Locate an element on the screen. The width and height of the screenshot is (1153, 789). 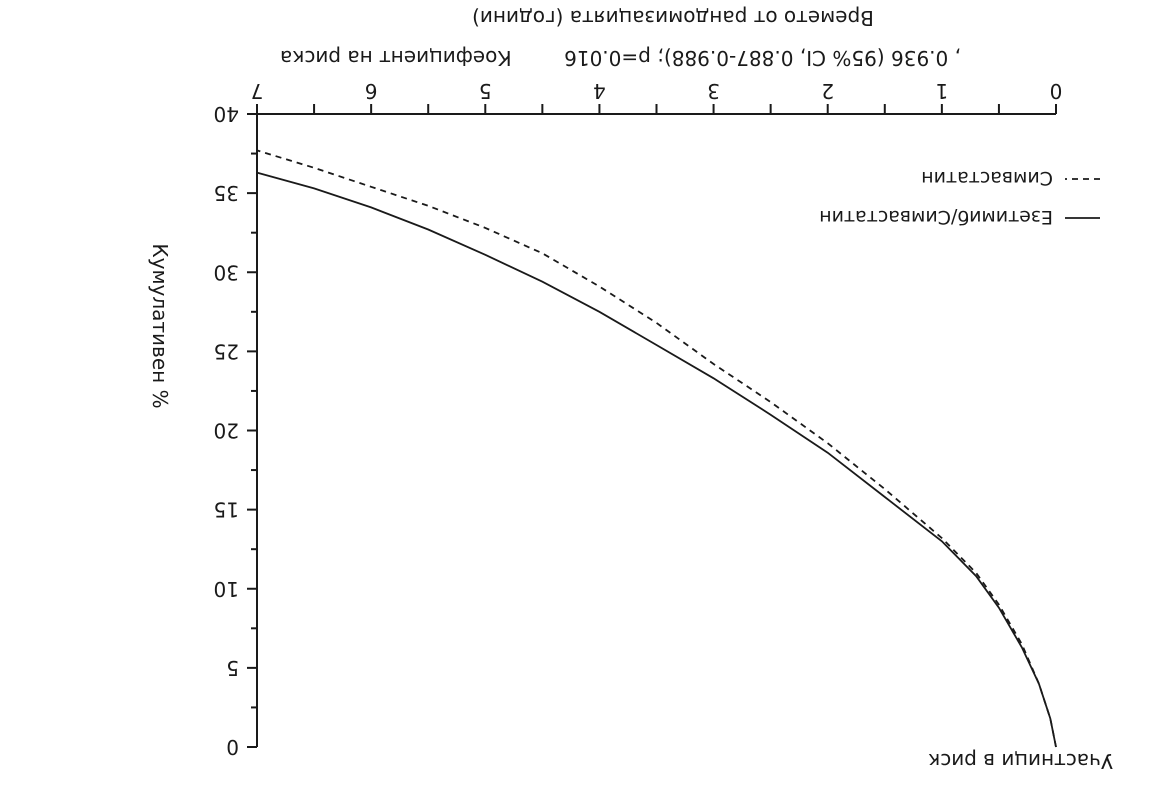
y-tick-label: 5 is located at coordinates (232, 668).